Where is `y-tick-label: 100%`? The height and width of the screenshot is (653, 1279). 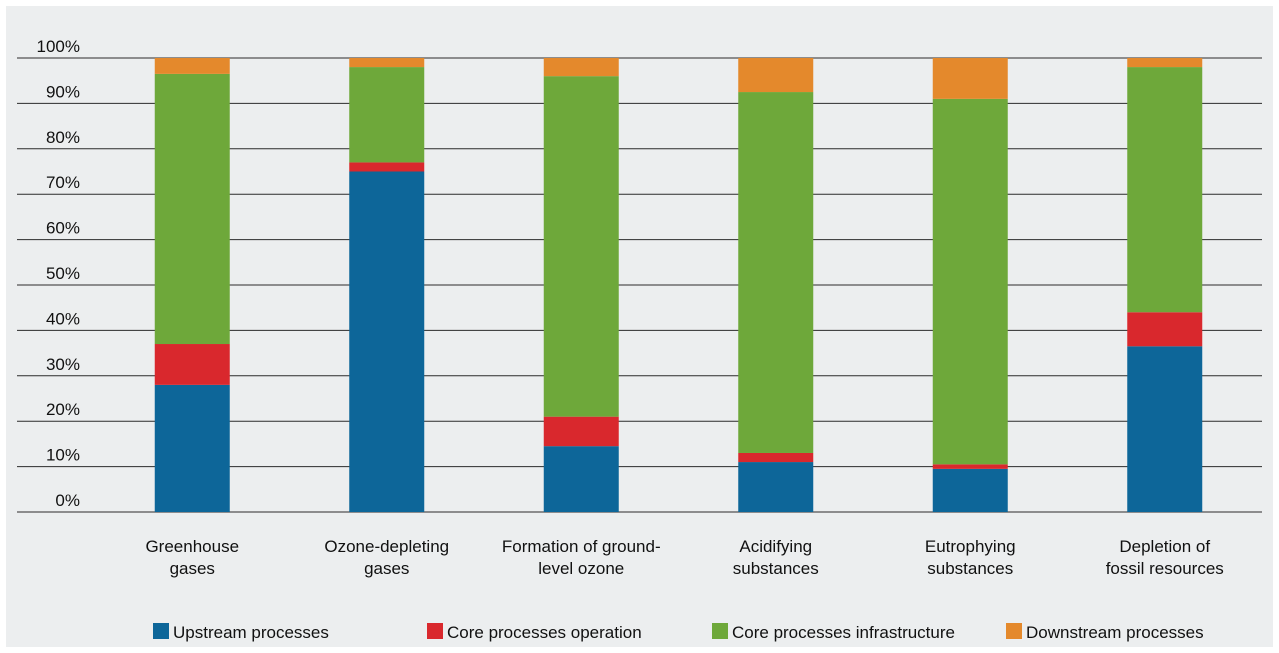 y-tick-label: 100% is located at coordinates (58, 46).